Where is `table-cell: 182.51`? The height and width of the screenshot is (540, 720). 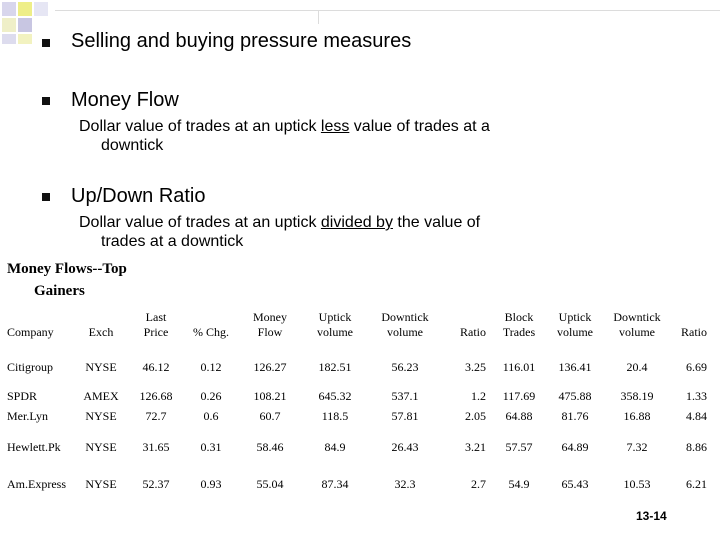
table-cell: 182.51 is located at coordinates (335, 367).